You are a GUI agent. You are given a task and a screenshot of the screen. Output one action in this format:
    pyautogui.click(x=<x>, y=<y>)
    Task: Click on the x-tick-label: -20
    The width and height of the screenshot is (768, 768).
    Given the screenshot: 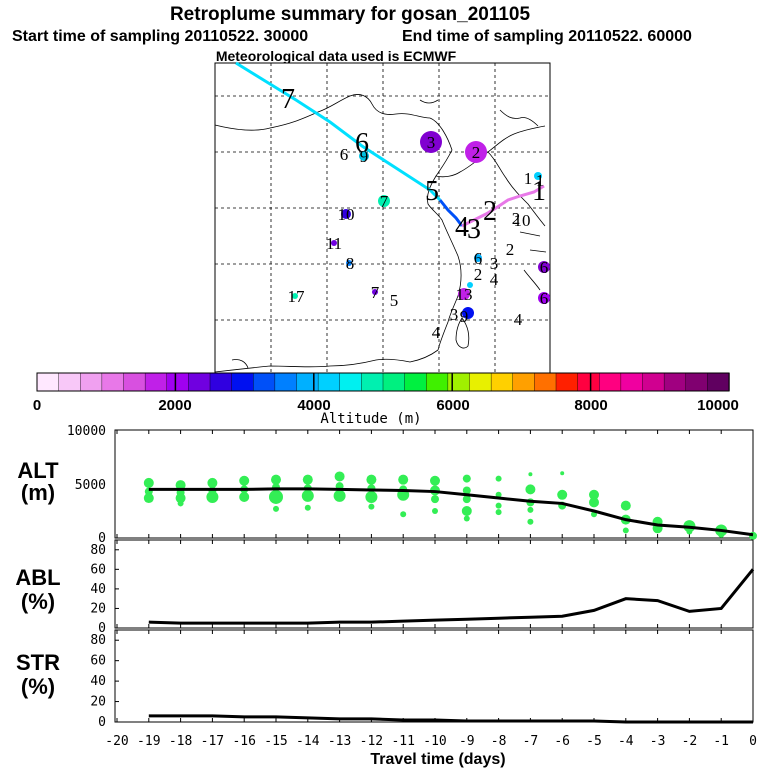 What is the action you would take?
    pyautogui.click(x=116, y=741)
    